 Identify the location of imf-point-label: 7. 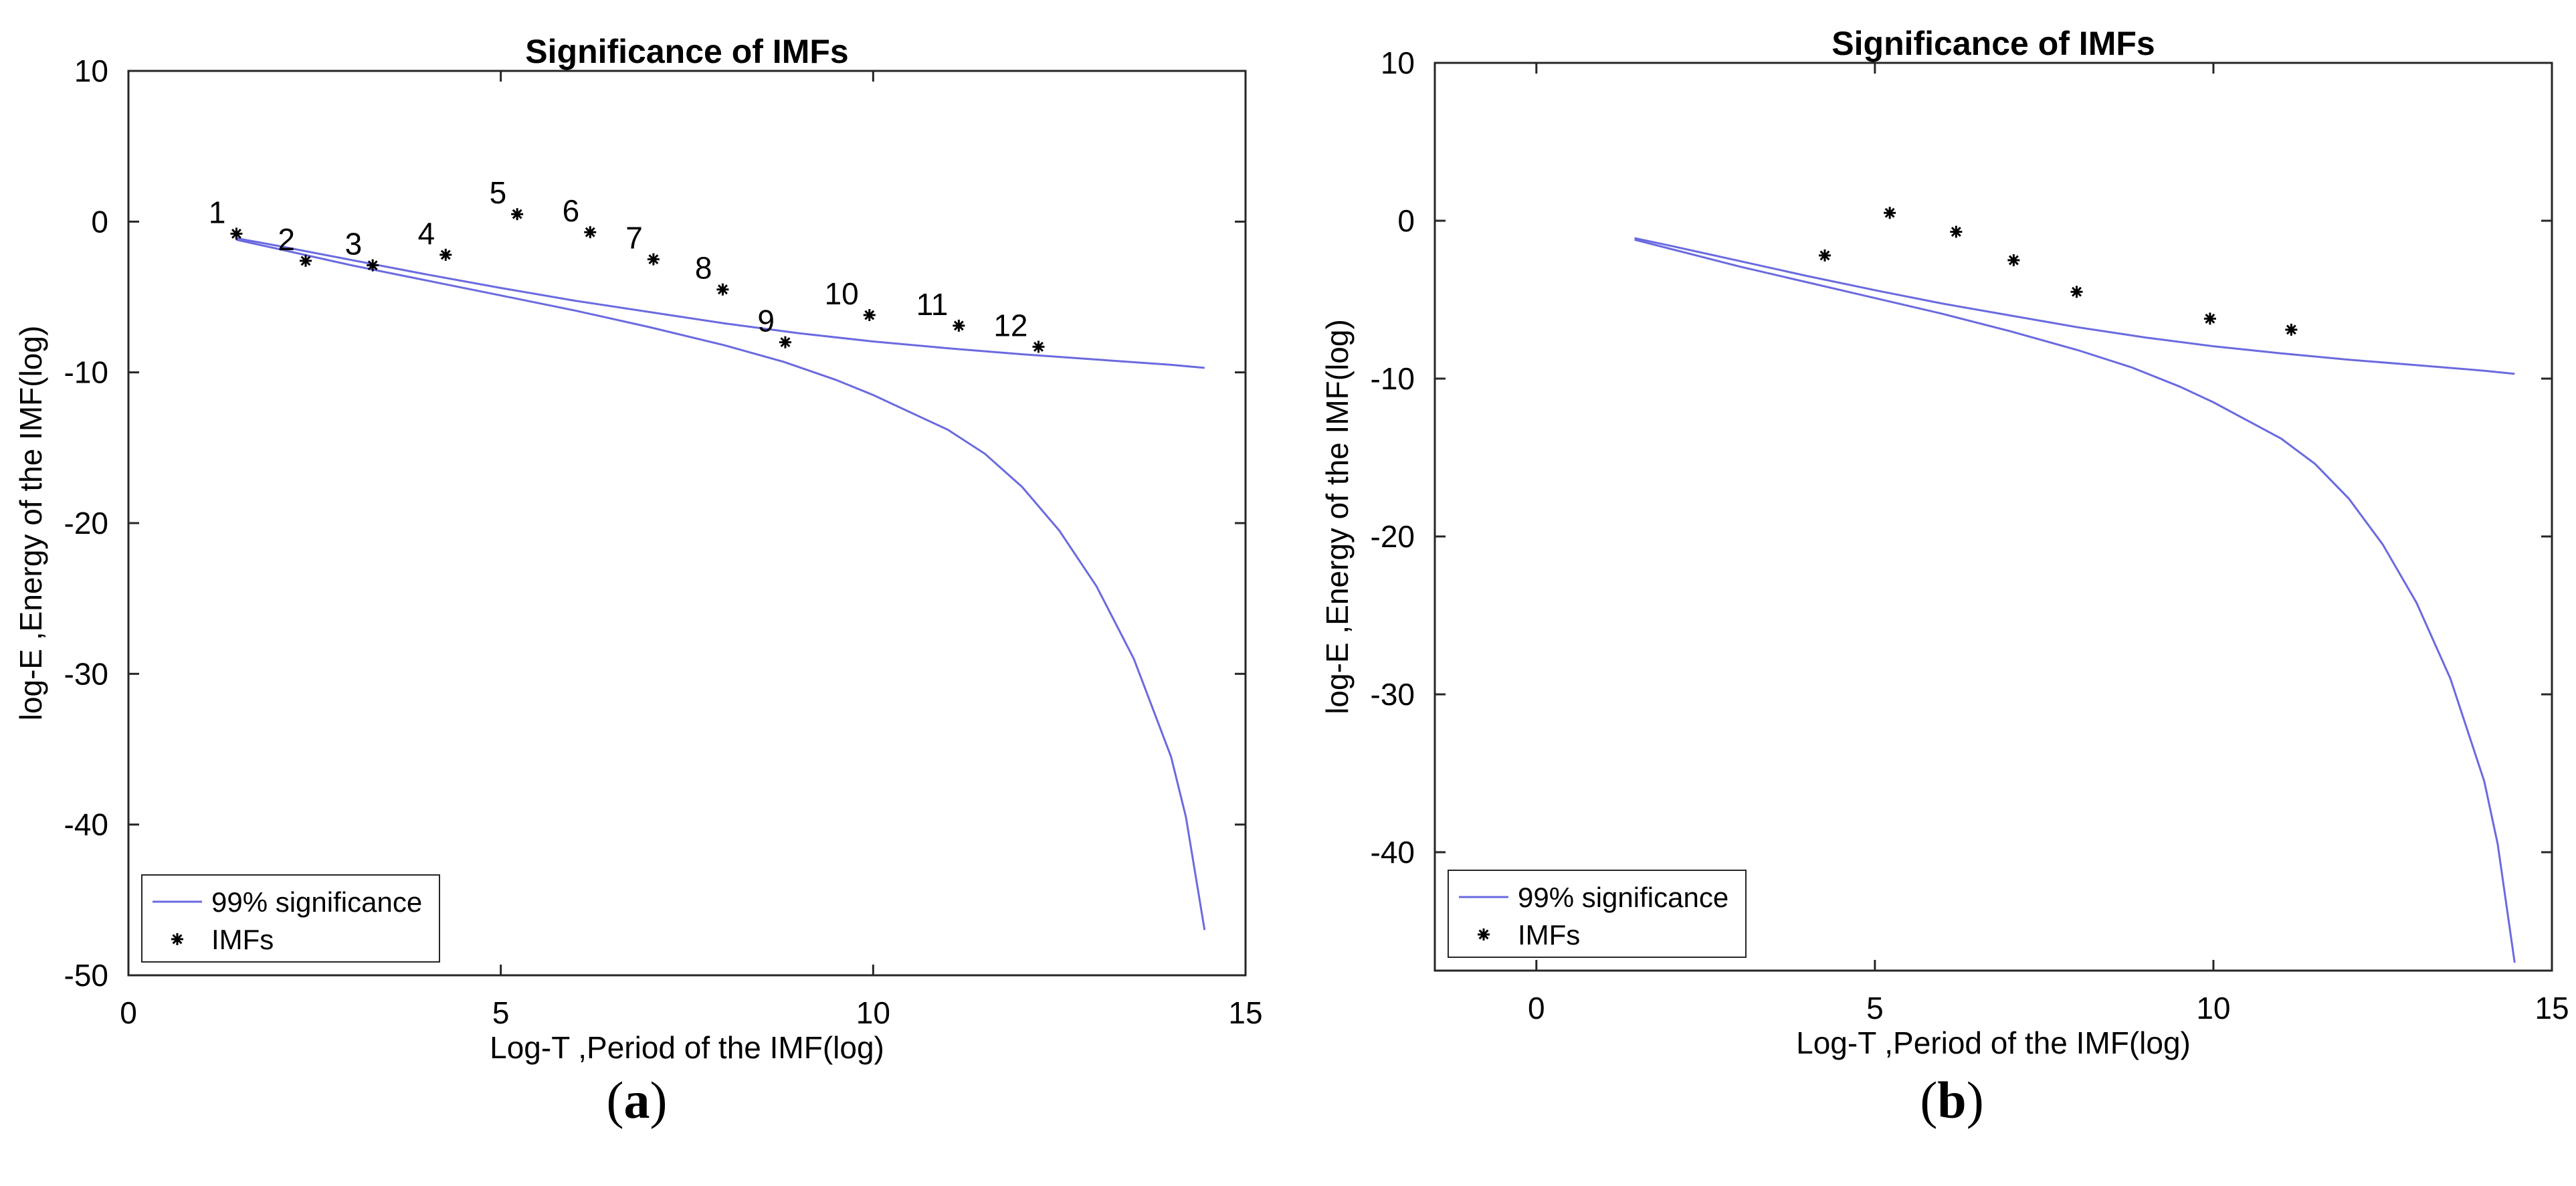
(634, 238).